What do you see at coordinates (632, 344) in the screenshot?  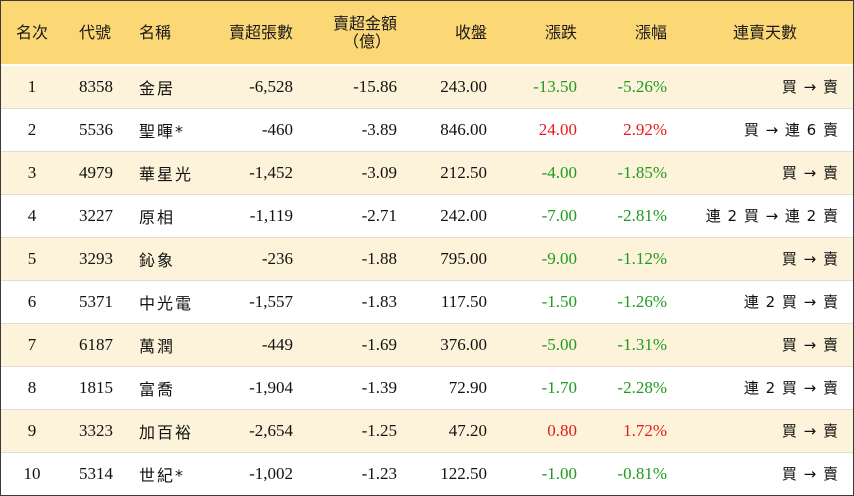 I see `cell-change-pct: -1.31%` at bounding box center [632, 344].